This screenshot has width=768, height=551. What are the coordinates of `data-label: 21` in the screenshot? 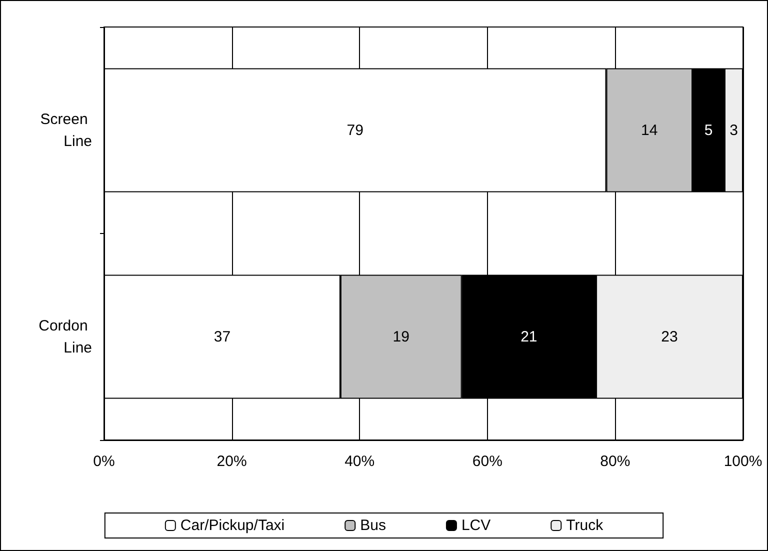 It's located at (529, 337).